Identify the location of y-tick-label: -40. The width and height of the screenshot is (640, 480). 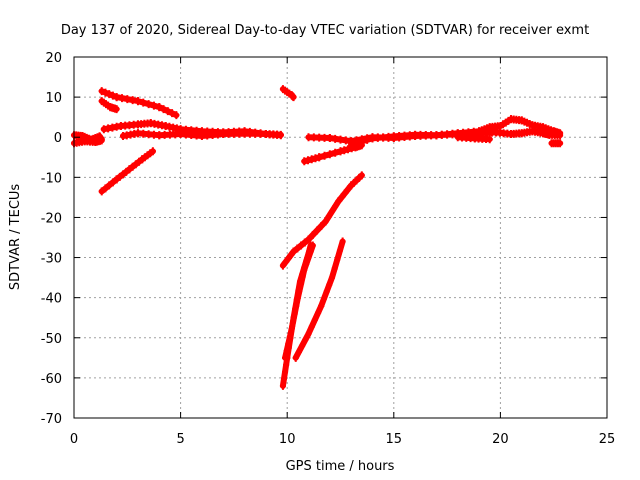
(51, 299).